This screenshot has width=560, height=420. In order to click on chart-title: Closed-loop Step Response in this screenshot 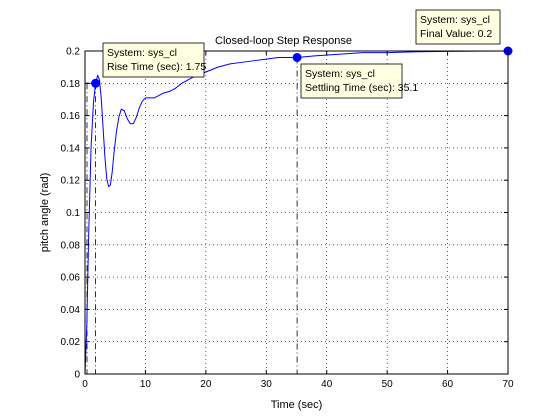, I will do `click(283, 41)`.